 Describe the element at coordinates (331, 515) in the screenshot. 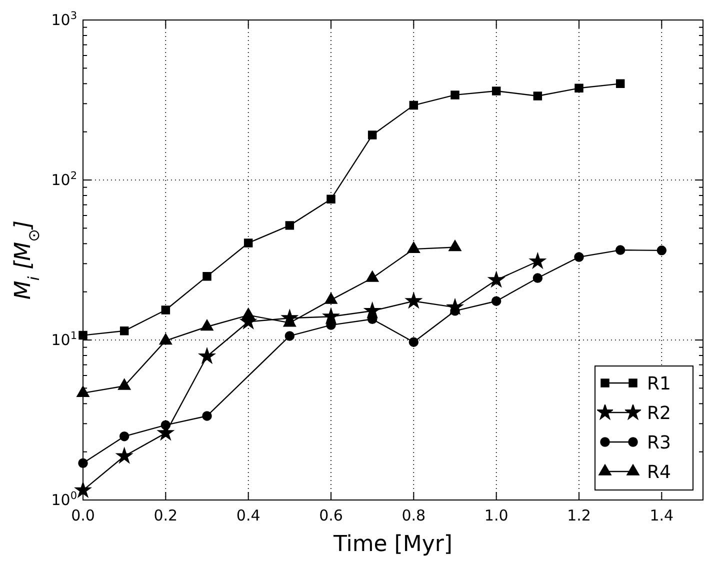

I see `x-tick-label: 0.6` at that location.